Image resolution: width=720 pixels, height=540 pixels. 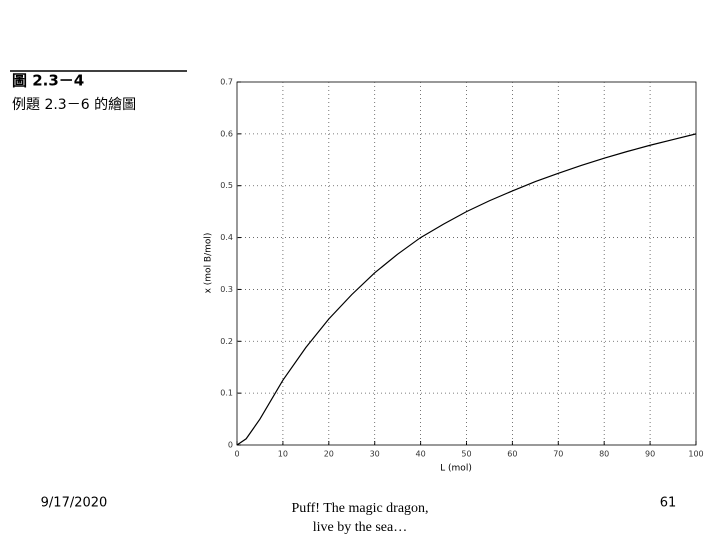 What do you see at coordinates (283, 454) in the screenshot?
I see `x-tick-label: 10` at bounding box center [283, 454].